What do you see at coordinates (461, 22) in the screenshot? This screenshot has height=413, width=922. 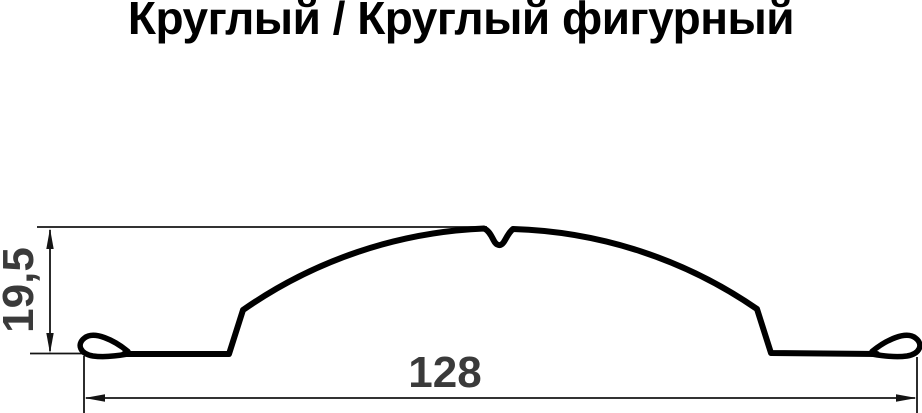 I see `page-title: Круглый / Круглый фигурный` at bounding box center [461, 22].